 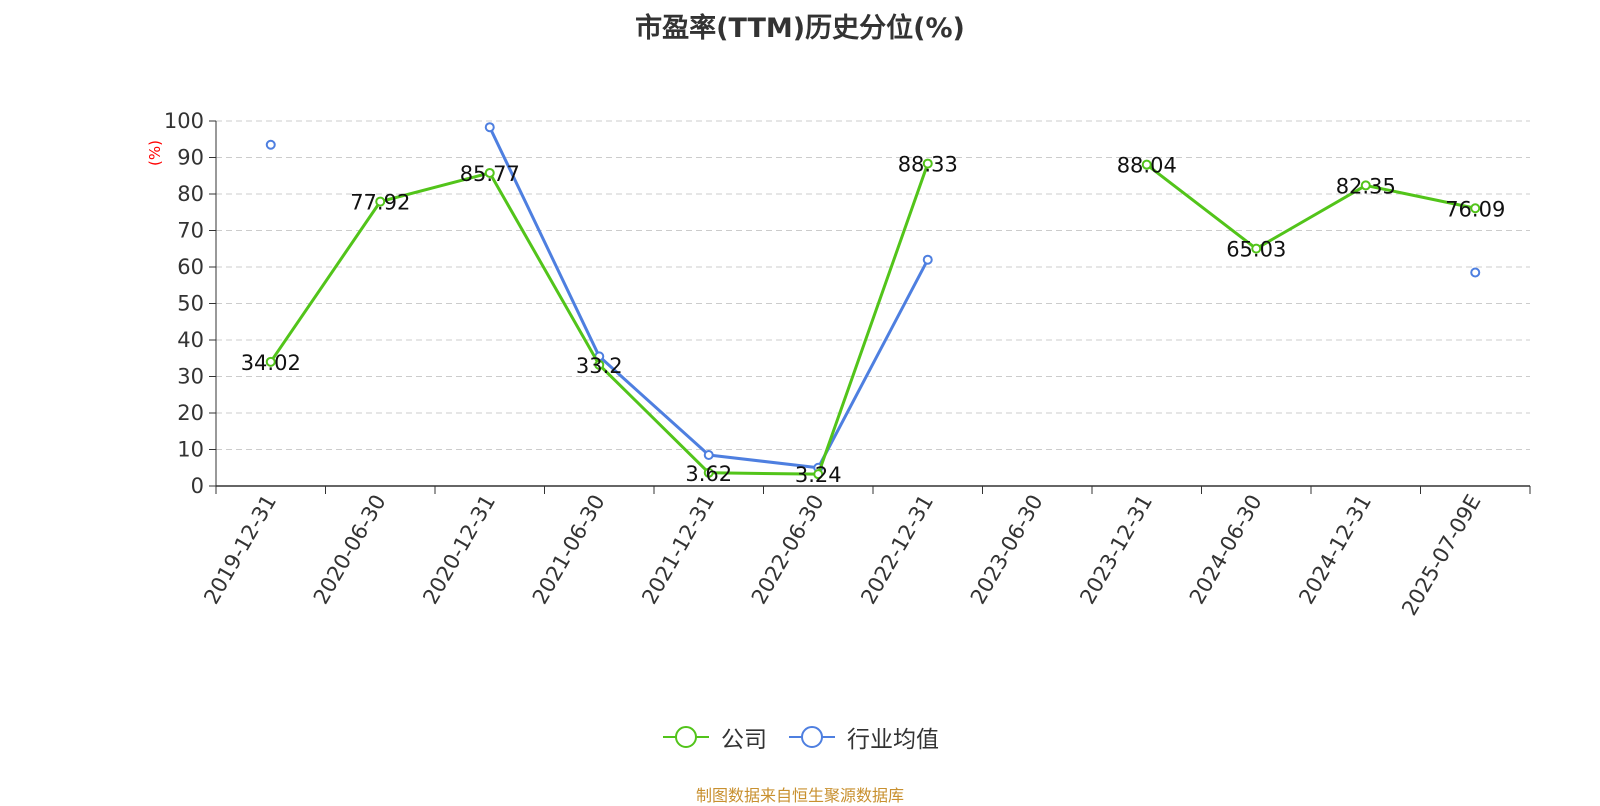 I want to click on data-label: 82.35, so click(x=1366, y=186).